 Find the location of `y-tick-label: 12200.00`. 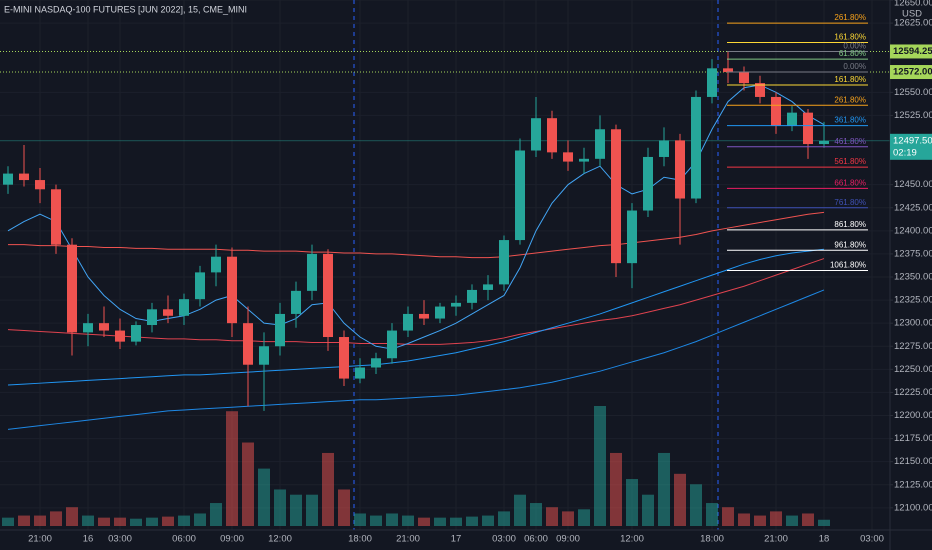

y-tick-label: 12200.00 is located at coordinates (913, 415).